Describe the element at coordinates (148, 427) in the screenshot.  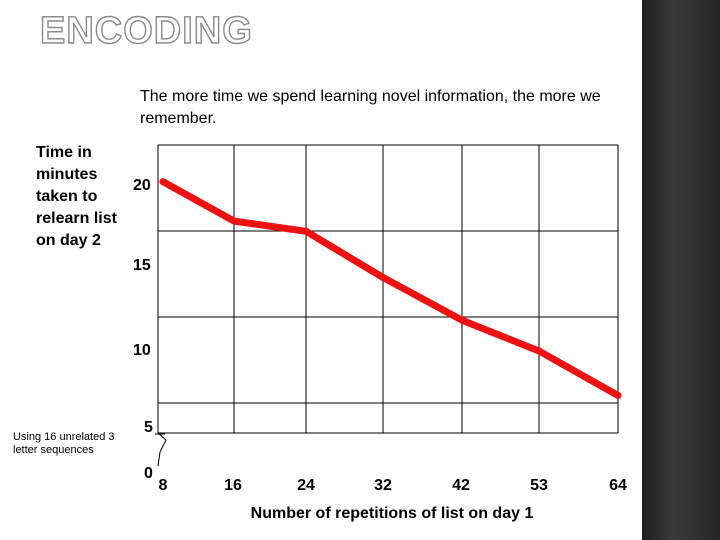
I see `y-tick-label: 5` at that location.